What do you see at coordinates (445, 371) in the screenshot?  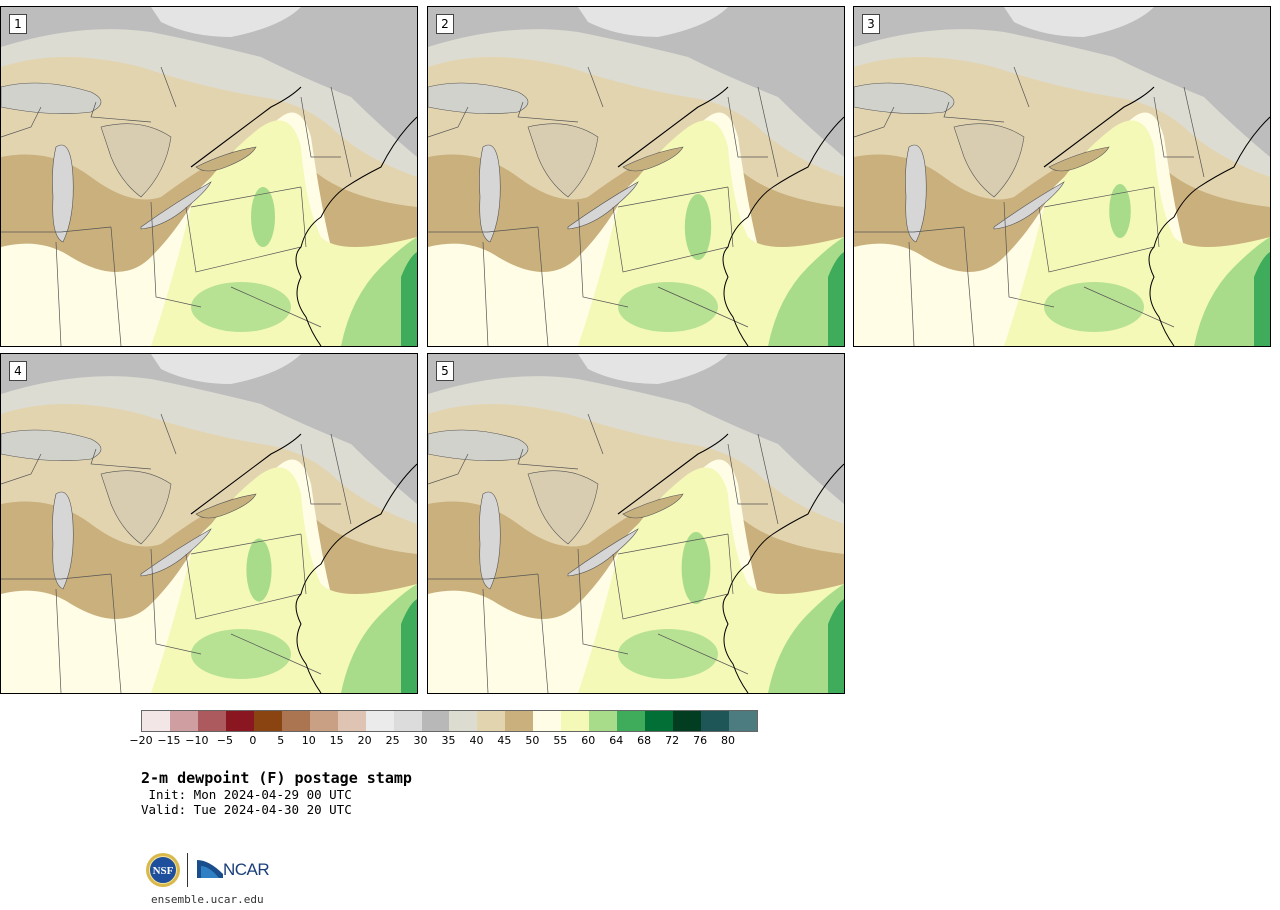 I see `member-label-5: 5` at bounding box center [445, 371].